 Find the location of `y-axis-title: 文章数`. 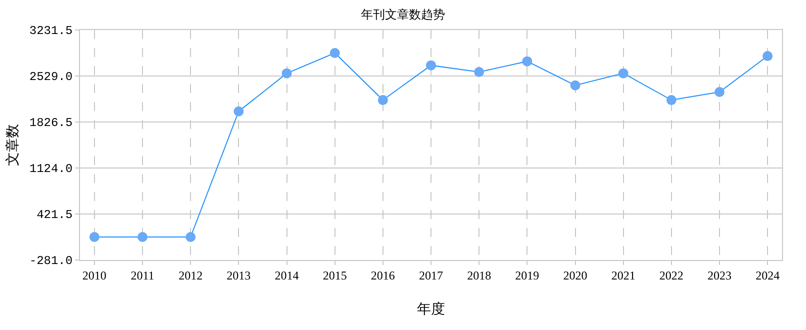

y-axis-title: 文章数 is located at coordinates (12, 145).